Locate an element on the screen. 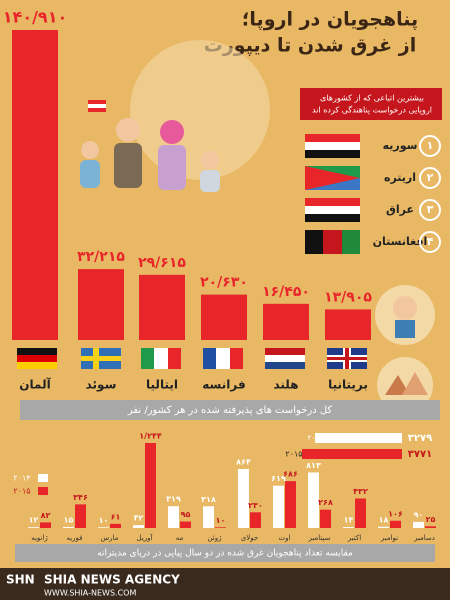  total-bar is located at coordinates (352, 454).